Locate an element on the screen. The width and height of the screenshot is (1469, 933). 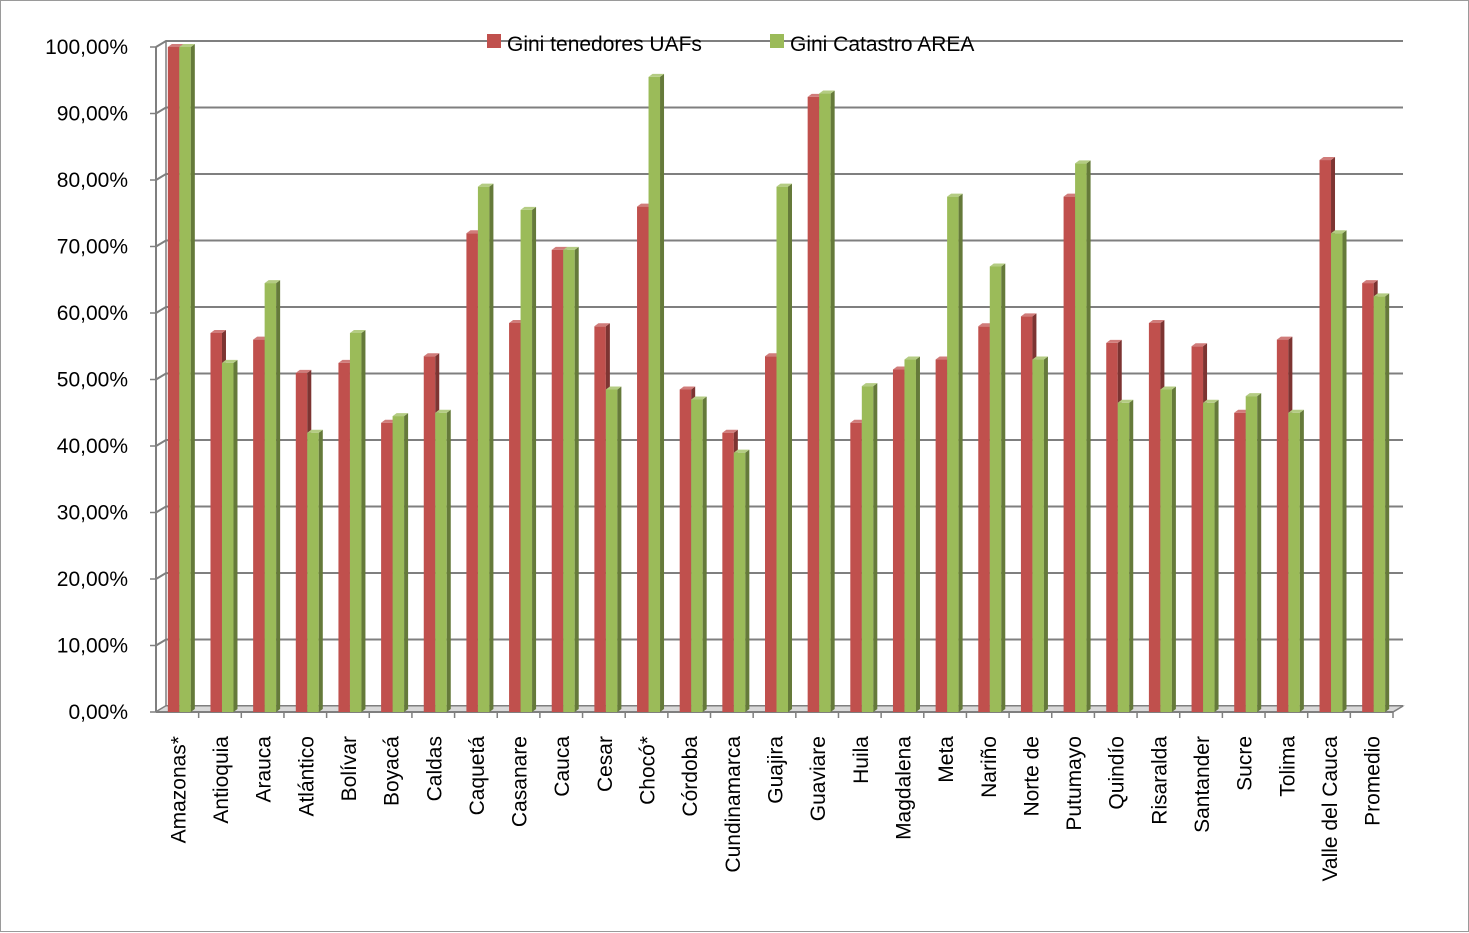
x-tick-label: Norte de is located at coordinates (1031, 776).